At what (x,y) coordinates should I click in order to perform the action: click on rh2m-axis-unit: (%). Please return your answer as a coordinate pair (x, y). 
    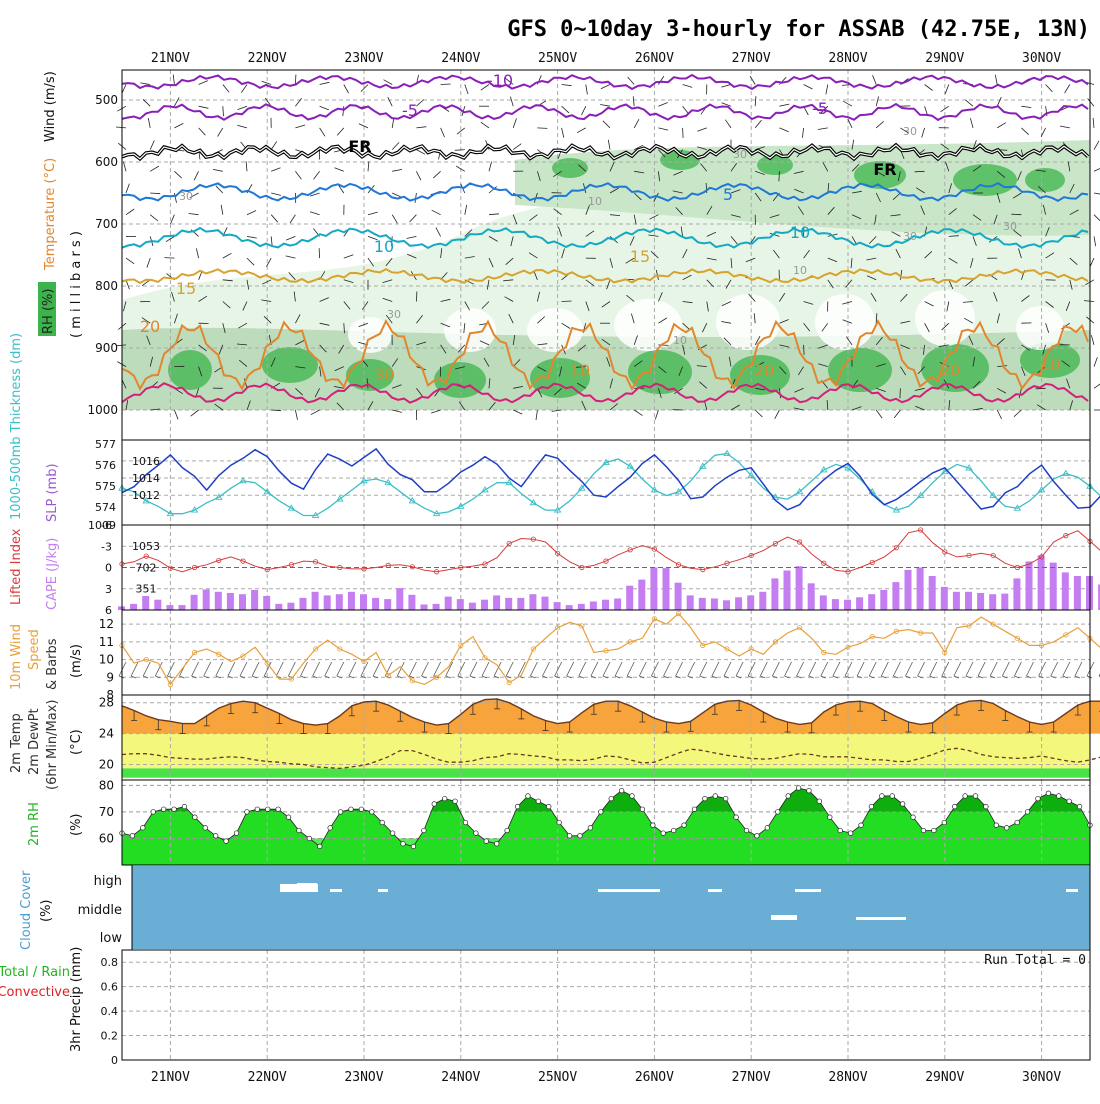
    Looking at the image, I should click on (76, 825).